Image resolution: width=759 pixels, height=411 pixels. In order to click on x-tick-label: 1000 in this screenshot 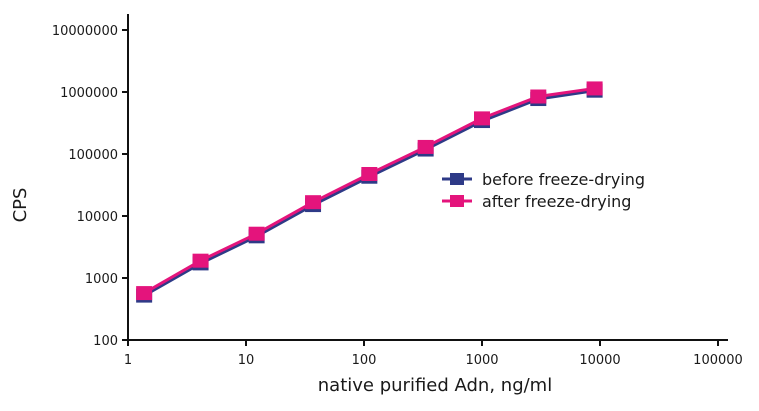, I will do `click(481, 360)`.